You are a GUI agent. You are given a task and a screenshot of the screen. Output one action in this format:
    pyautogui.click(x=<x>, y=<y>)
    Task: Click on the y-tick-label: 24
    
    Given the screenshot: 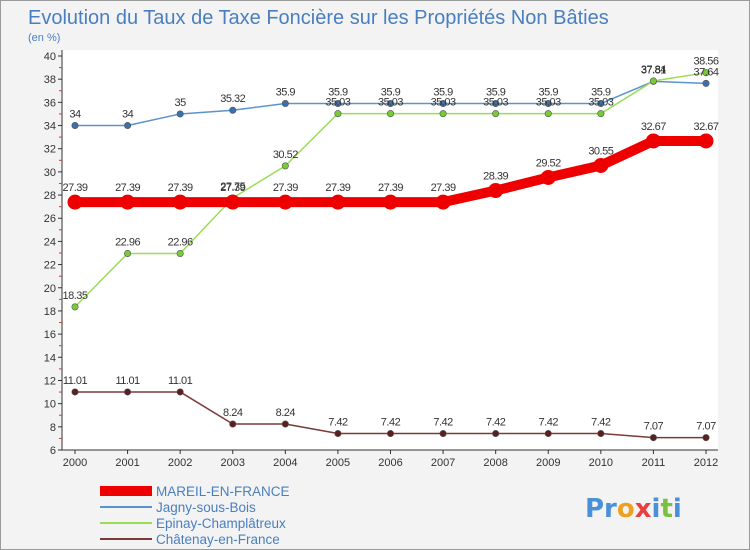 What is the action you would take?
    pyautogui.click(x=50, y=242)
    